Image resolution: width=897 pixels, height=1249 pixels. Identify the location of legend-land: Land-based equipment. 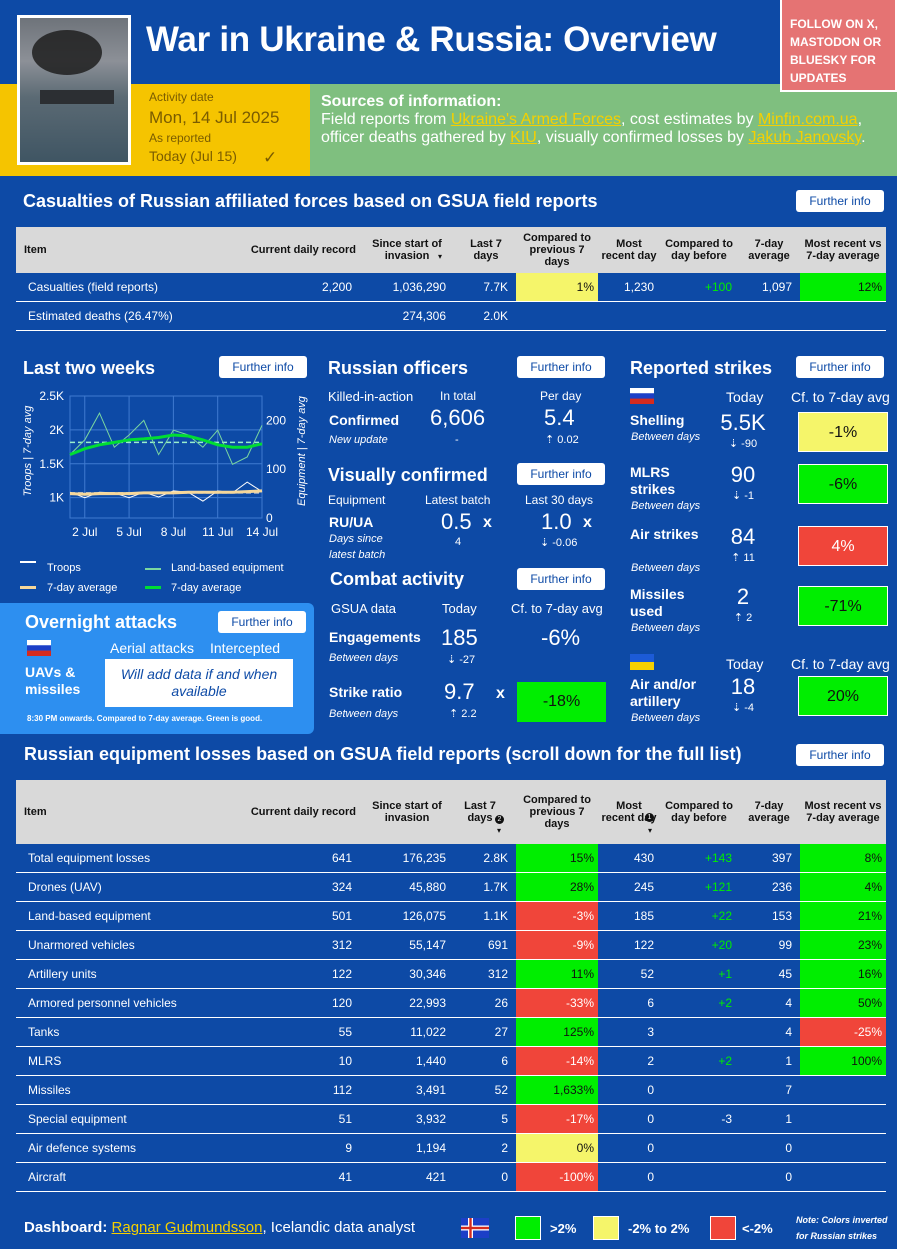
(227, 568).